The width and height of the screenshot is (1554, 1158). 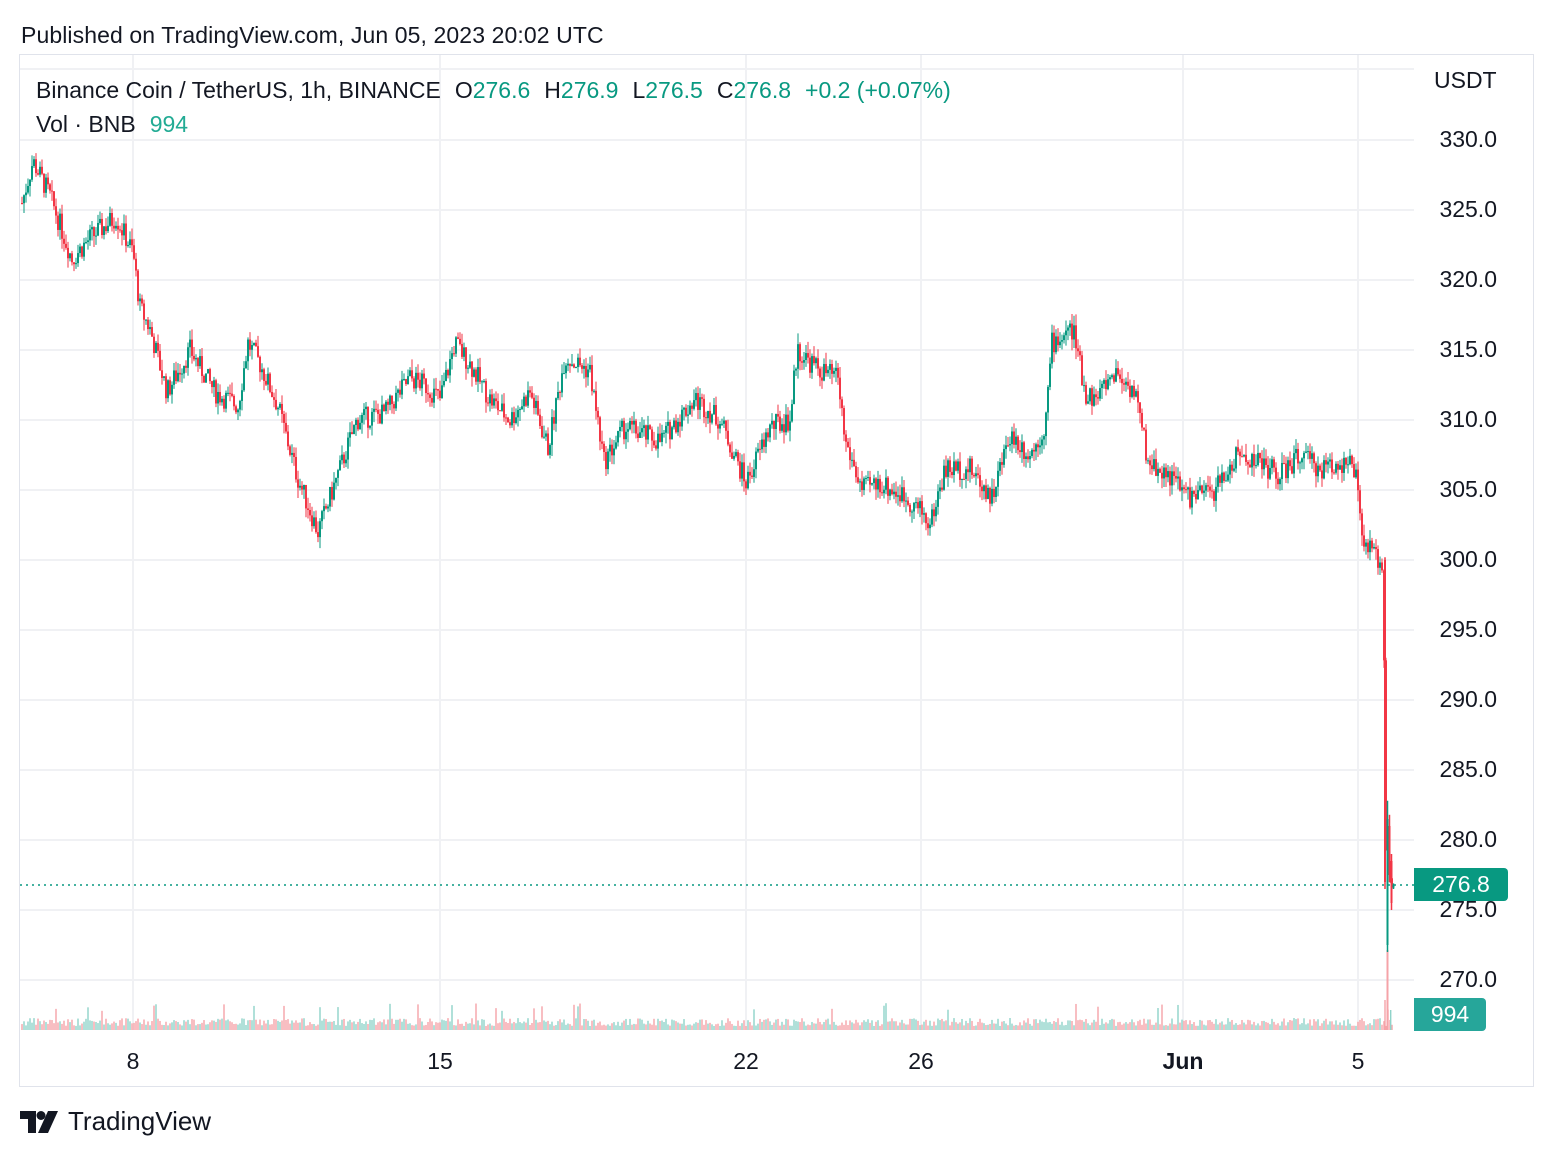 What do you see at coordinates (1468, 209) in the screenshot?
I see `price-tick-label: 325.0` at bounding box center [1468, 209].